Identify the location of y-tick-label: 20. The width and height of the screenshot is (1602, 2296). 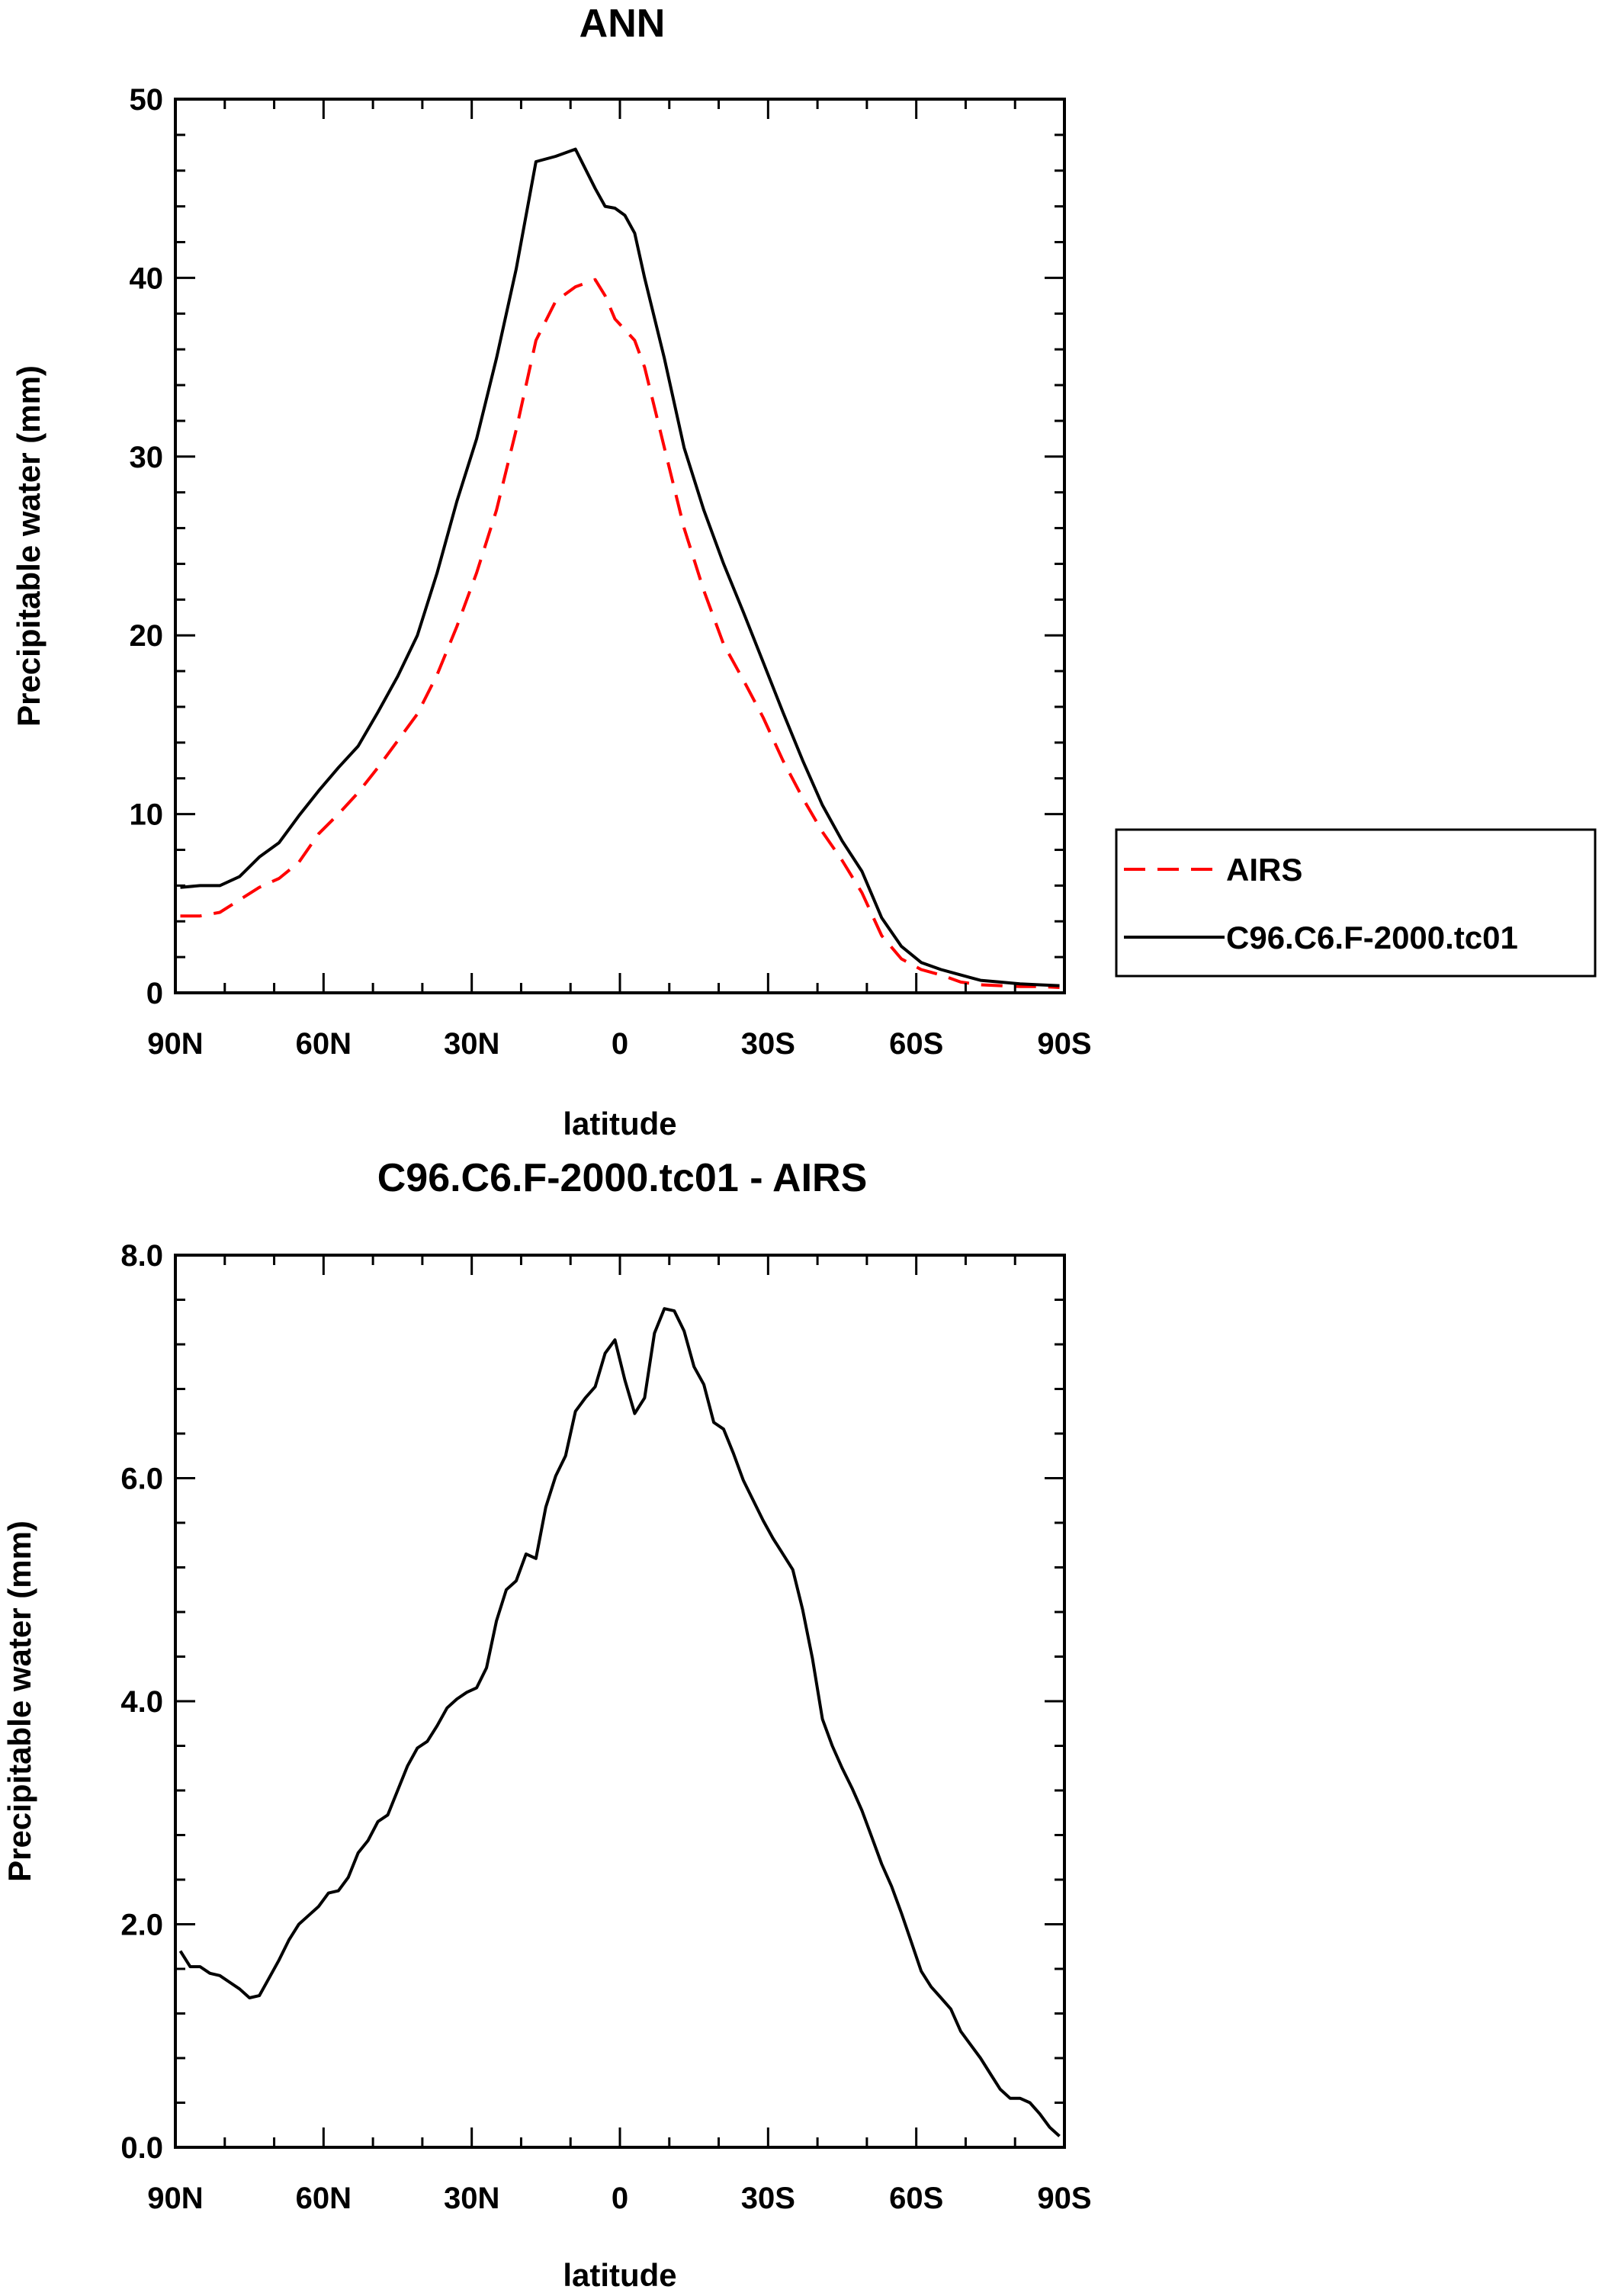
(147, 636).